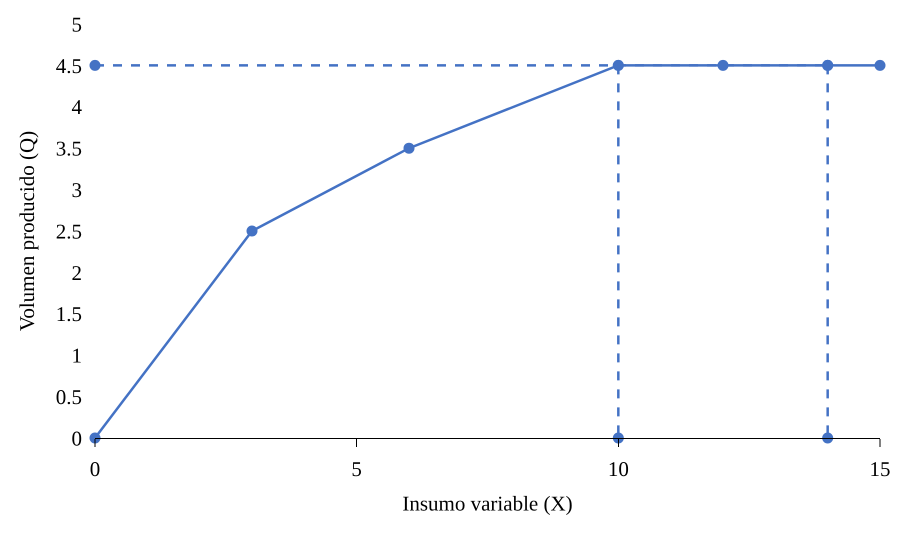 The height and width of the screenshot is (533, 903). I want to click on y-tick-label: 3.5, so click(69, 148).